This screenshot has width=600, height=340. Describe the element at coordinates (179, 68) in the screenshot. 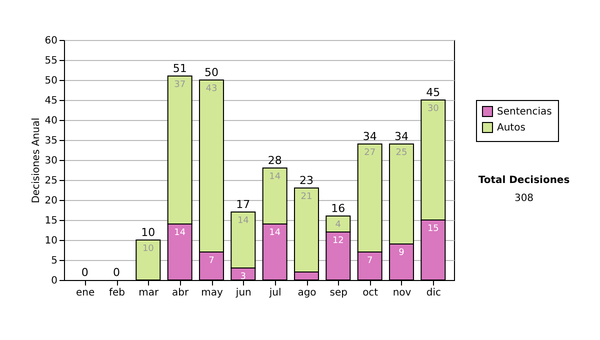

I see `total-label: 51` at that location.